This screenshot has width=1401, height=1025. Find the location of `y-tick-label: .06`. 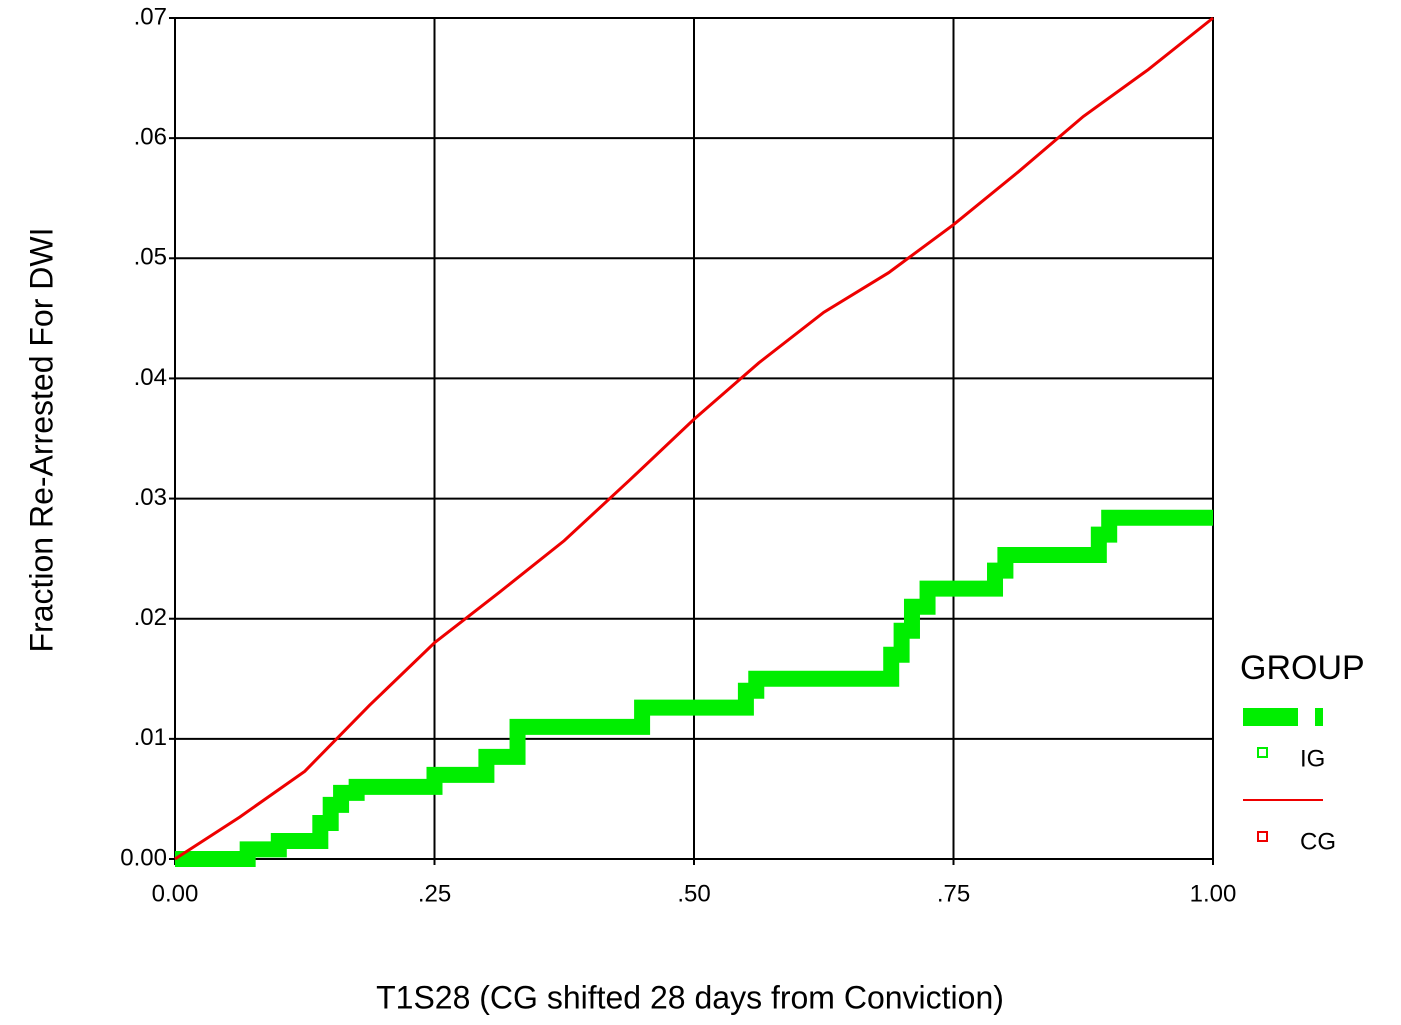

y-tick-label: .06 is located at coordinates (150, 136).